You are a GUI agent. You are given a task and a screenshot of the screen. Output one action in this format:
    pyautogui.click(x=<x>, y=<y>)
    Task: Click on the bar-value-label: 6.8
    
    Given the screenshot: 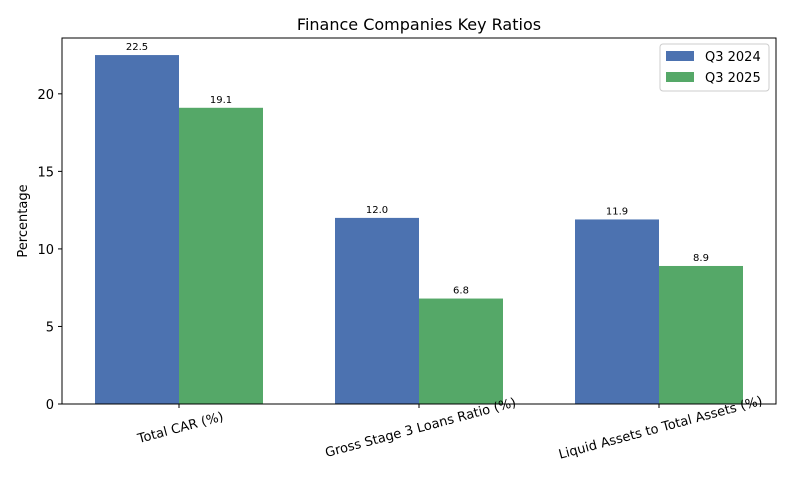 What is the action you would take?
    pyautogui.click(x=461, y=291)
    